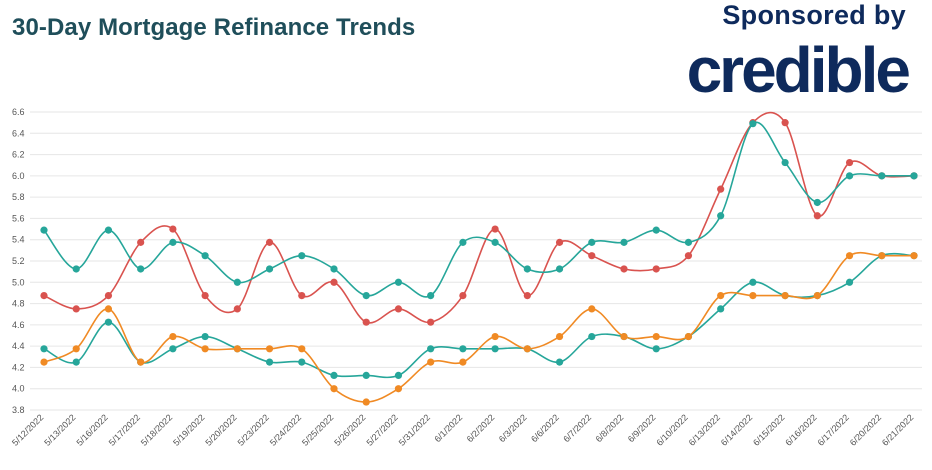  I want to click on x-tick-label: 5/12/2022, so click(27, 429).